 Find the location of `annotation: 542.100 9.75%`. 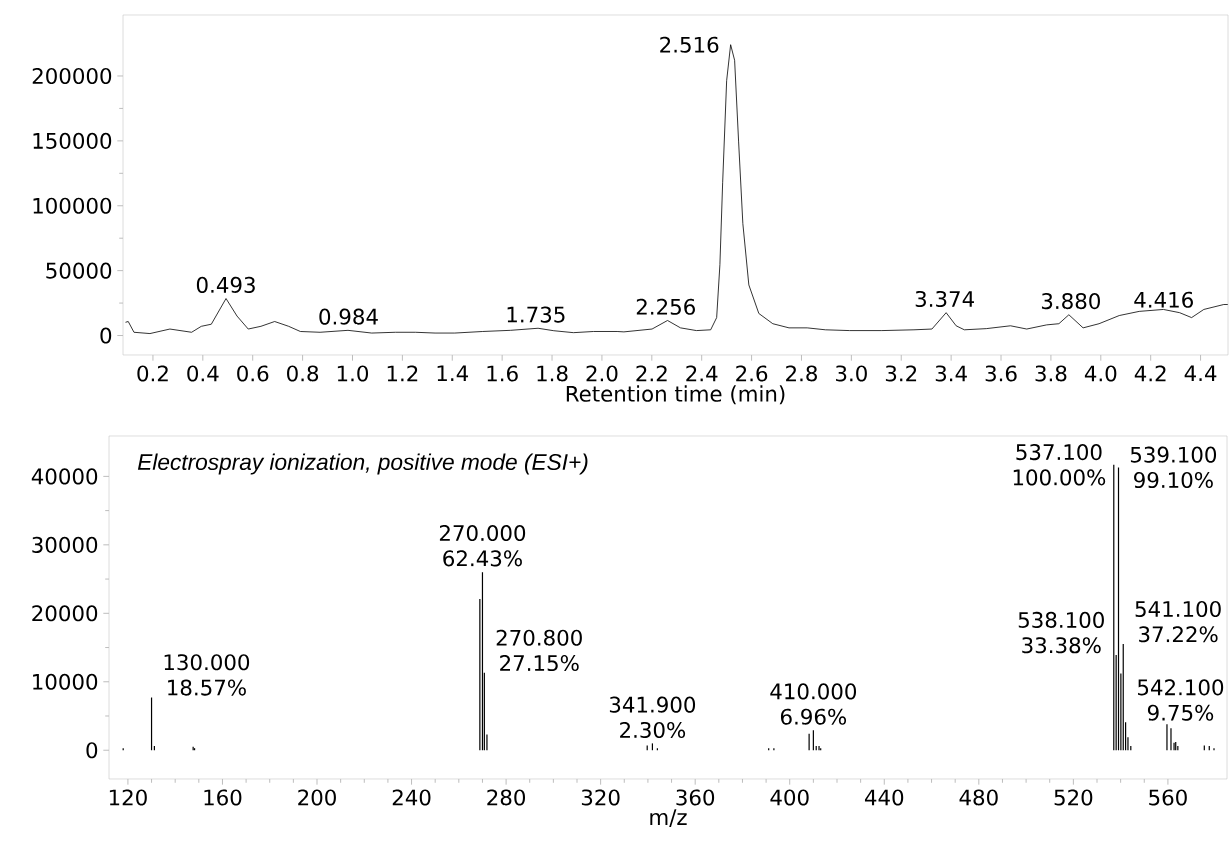

annotation: 542.100 9.75% is located at coordinates (1181, 700).